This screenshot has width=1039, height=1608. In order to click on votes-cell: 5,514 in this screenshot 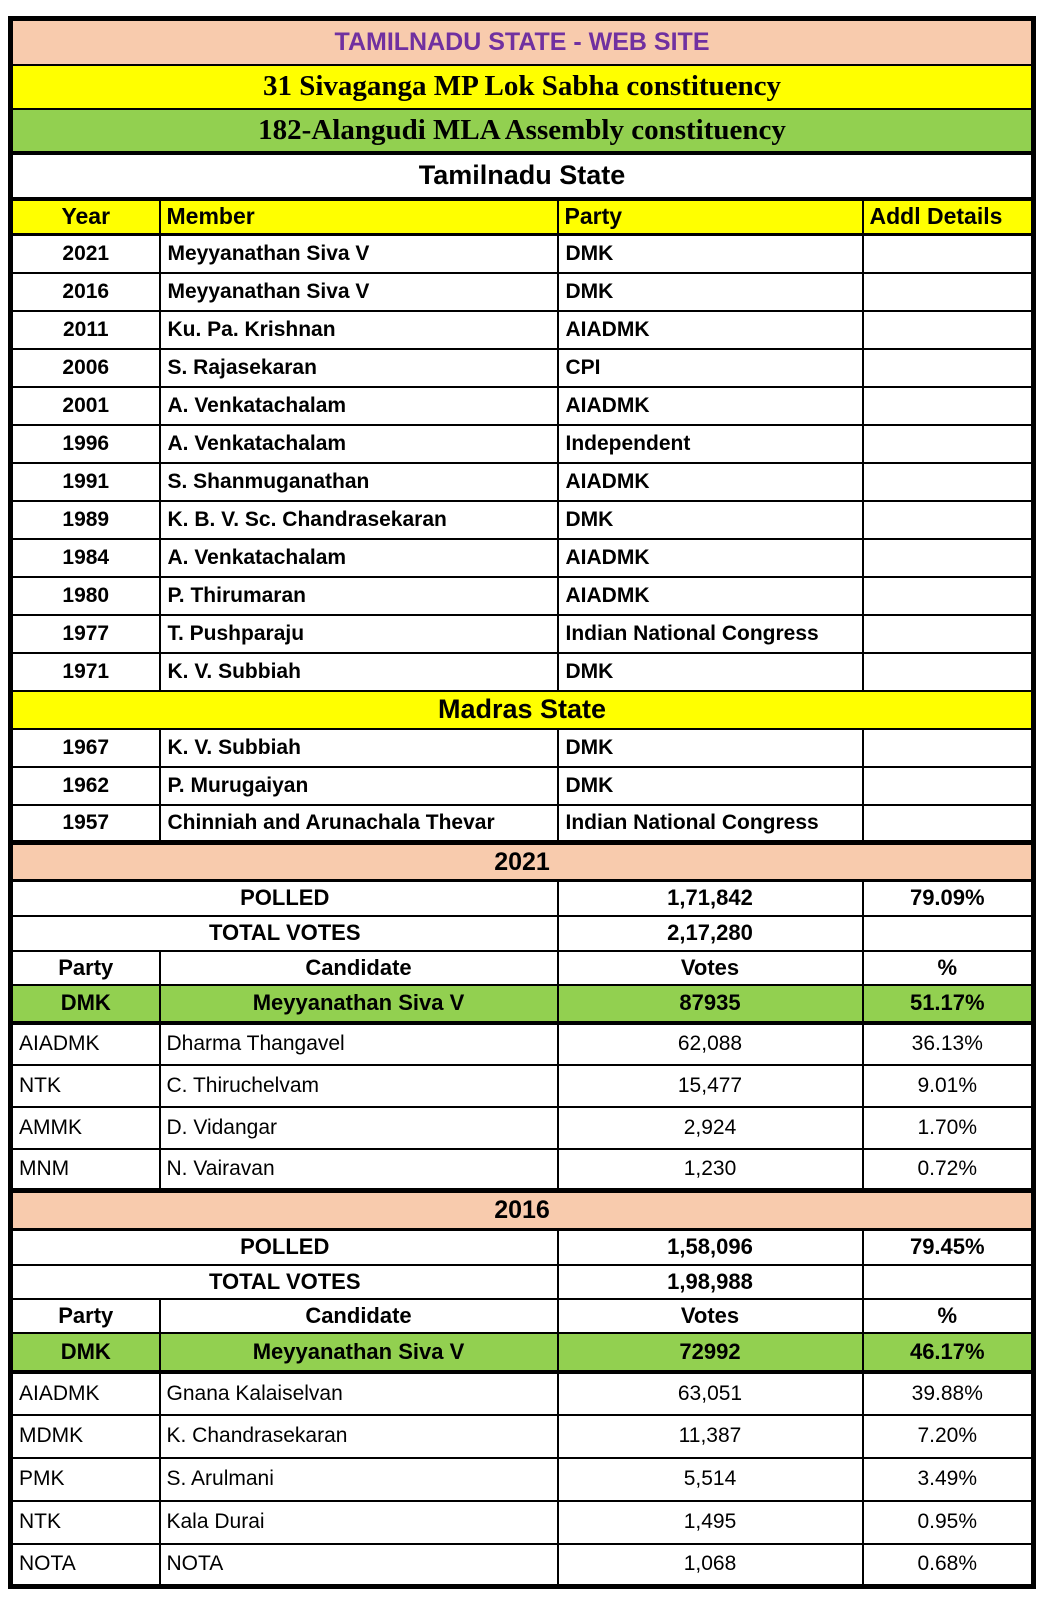, I will do `click(710, 1479)`.